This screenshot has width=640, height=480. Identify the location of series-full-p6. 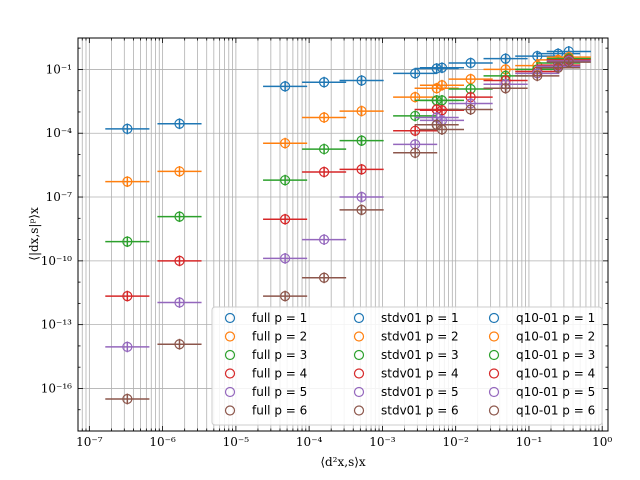
(206, 347).